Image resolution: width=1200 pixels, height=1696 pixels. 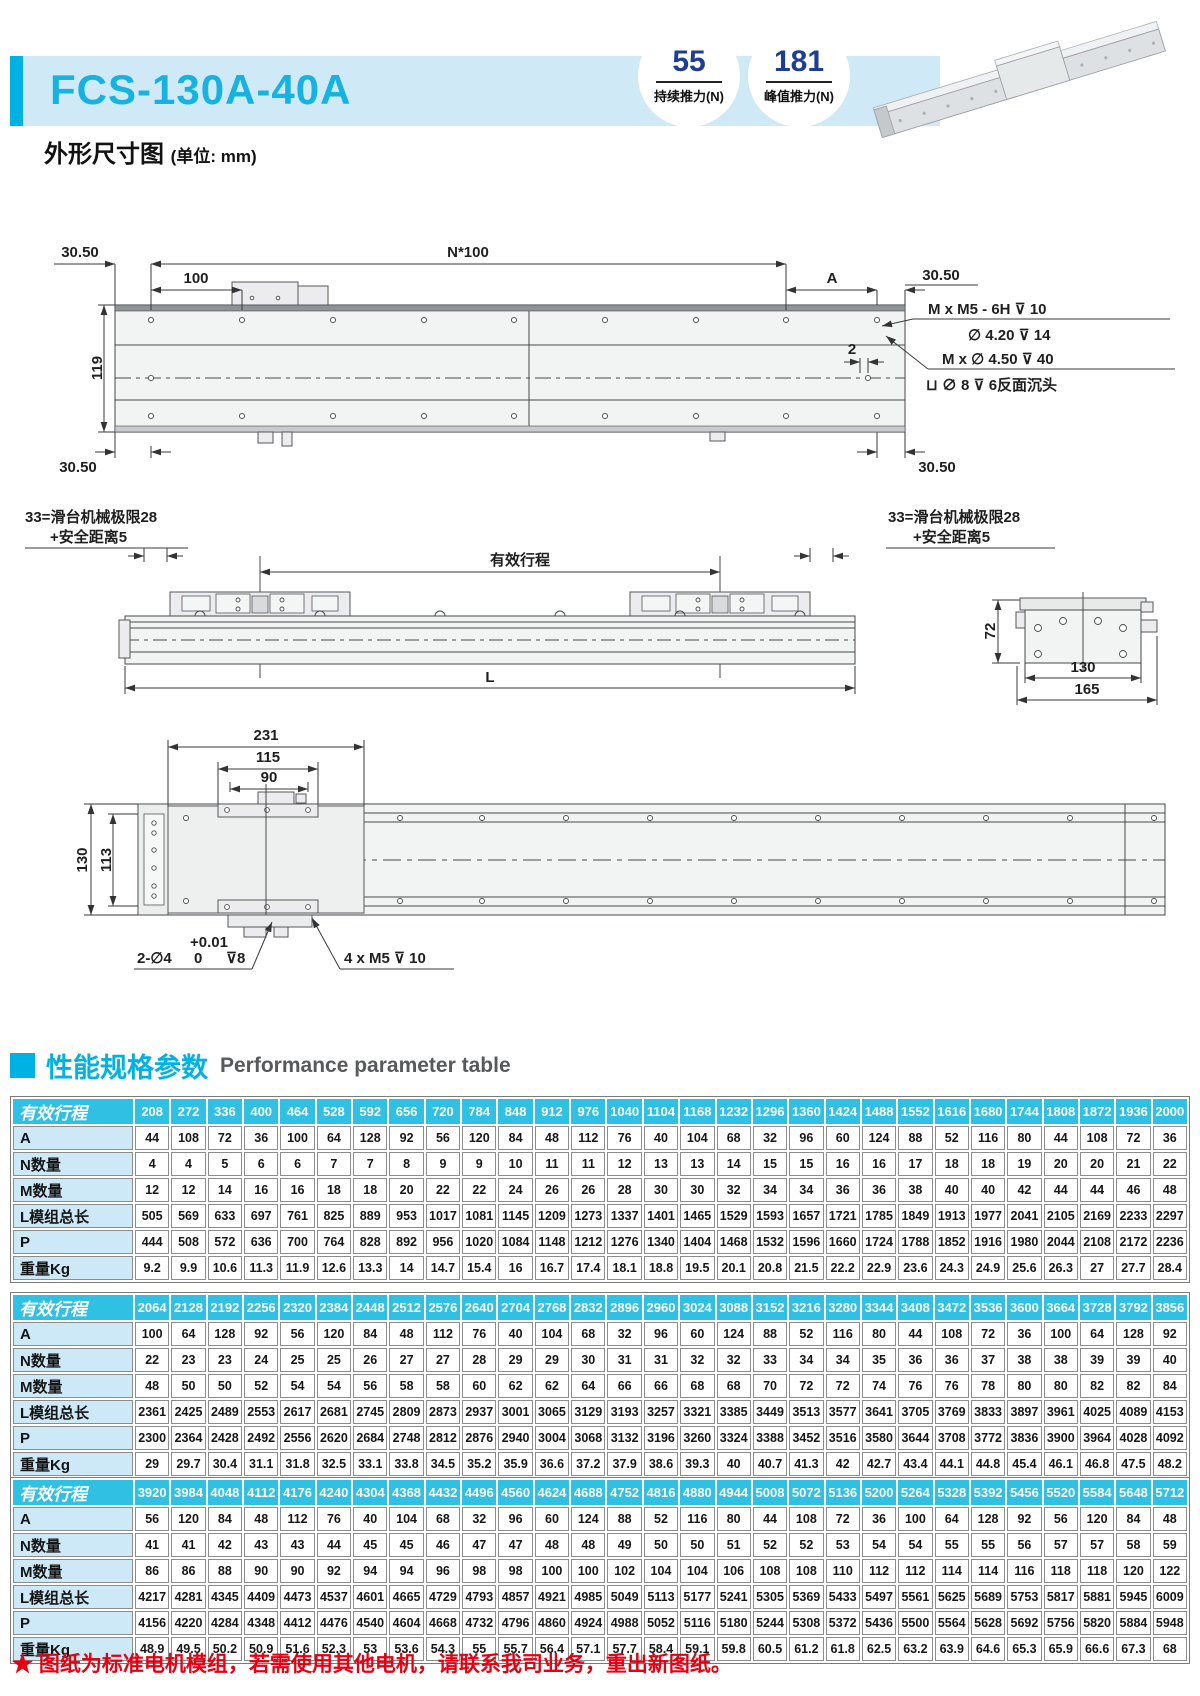 I want to click on stroke-value: 2768, so click(x=552, y=1307).